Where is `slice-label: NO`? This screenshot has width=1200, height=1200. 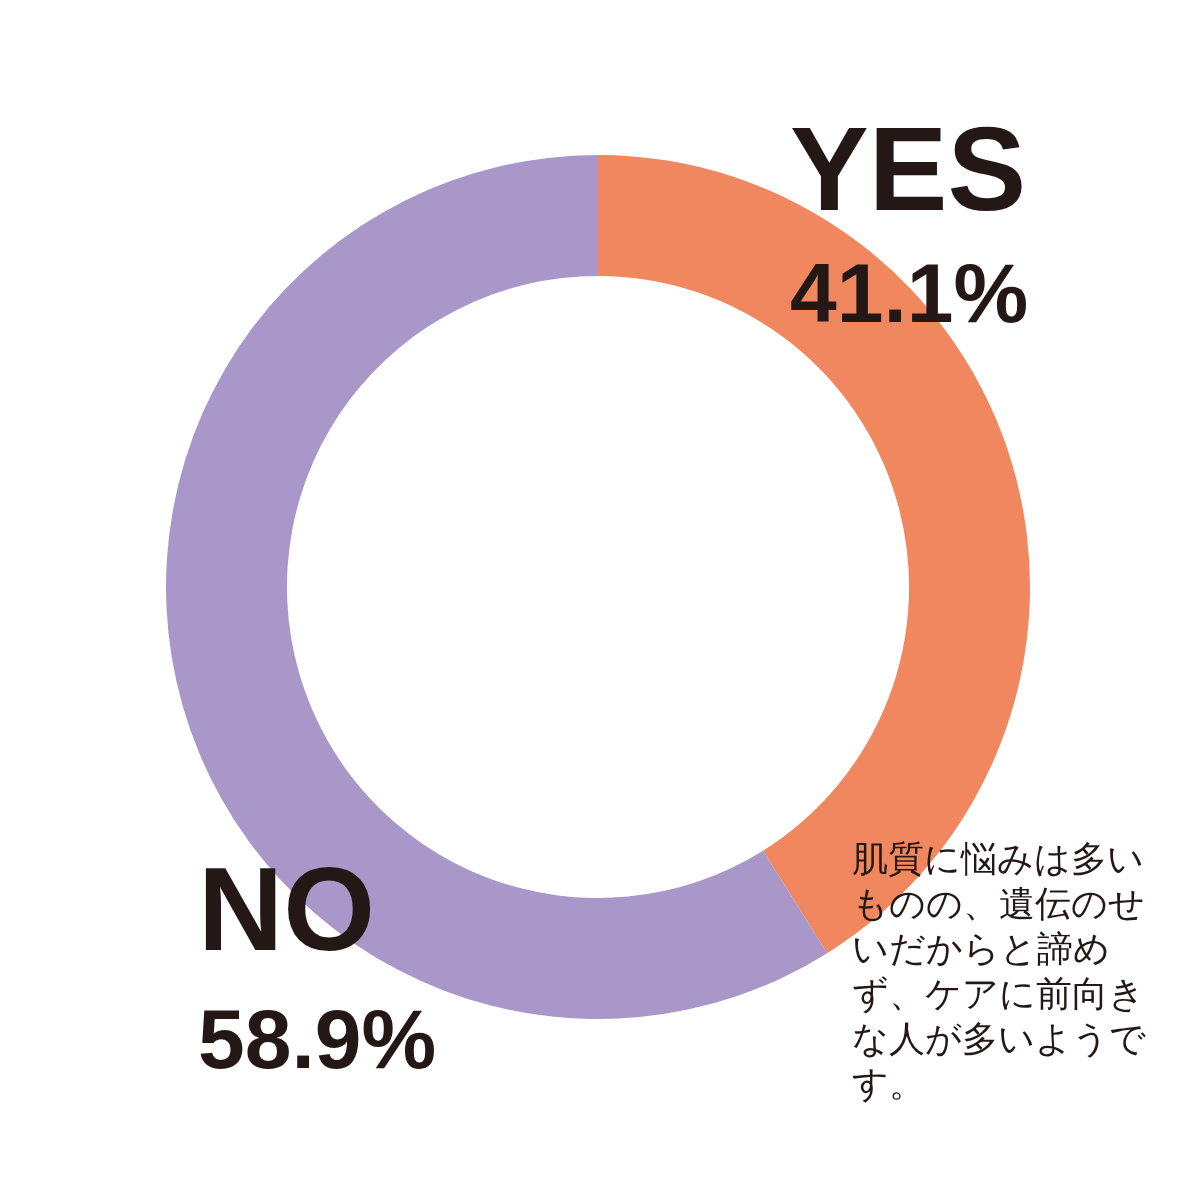
slice-label: NO is located at coordinates (286, 909).